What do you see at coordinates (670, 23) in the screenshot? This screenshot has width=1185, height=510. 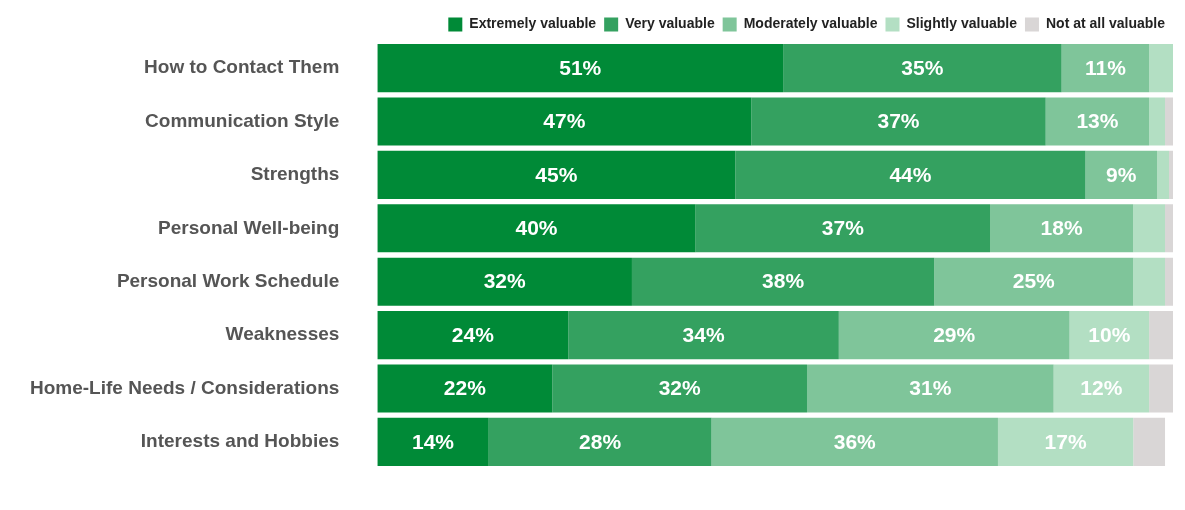 I see `legend-label: Very valuable` at bounding box center [670, 23].